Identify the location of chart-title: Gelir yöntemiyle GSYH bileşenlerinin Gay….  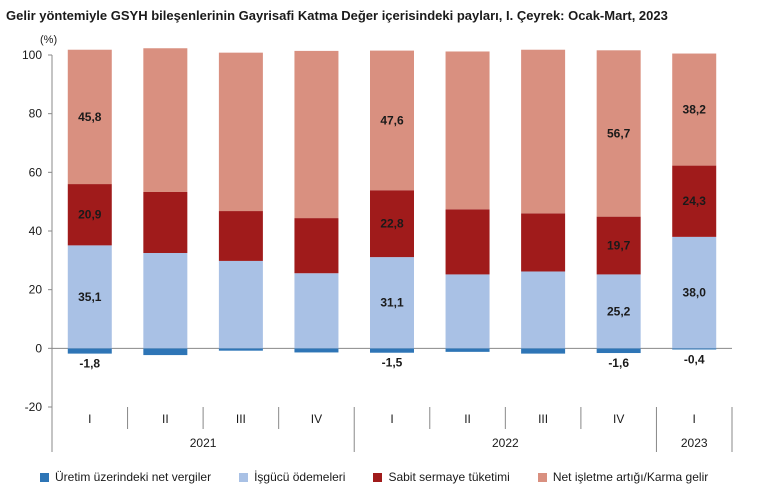
(337, 15).